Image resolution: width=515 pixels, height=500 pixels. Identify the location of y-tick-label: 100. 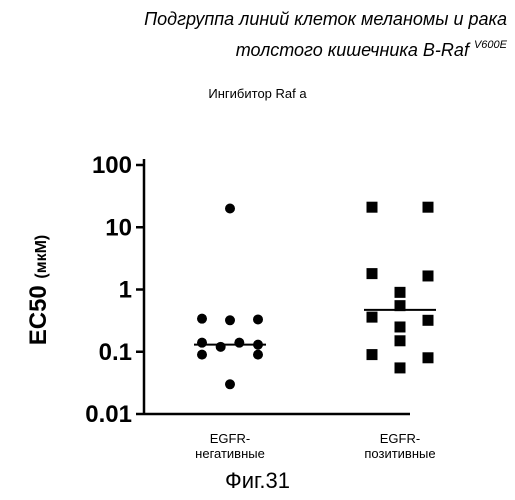
(112, 165).